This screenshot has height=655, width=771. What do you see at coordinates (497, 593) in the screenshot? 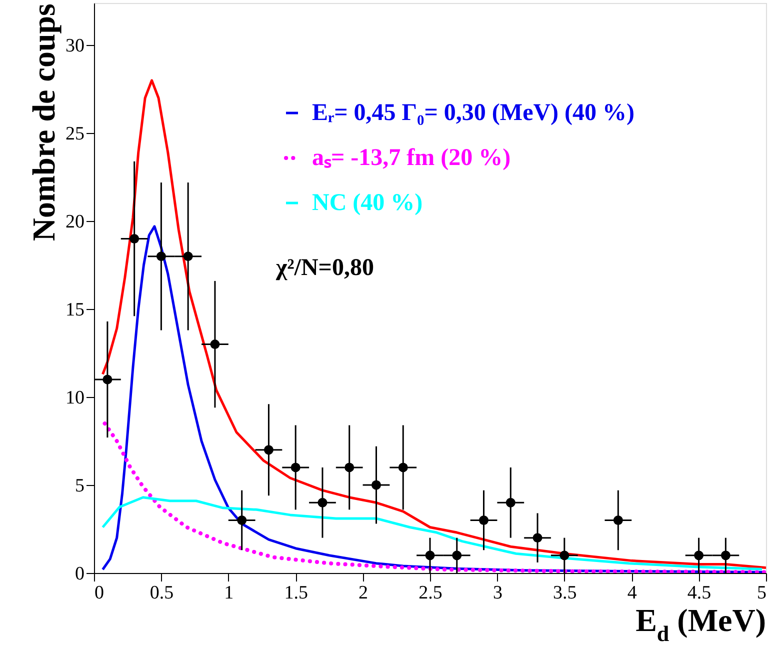
I see `x-tick-label: 3` at bounding box center [497, 593].